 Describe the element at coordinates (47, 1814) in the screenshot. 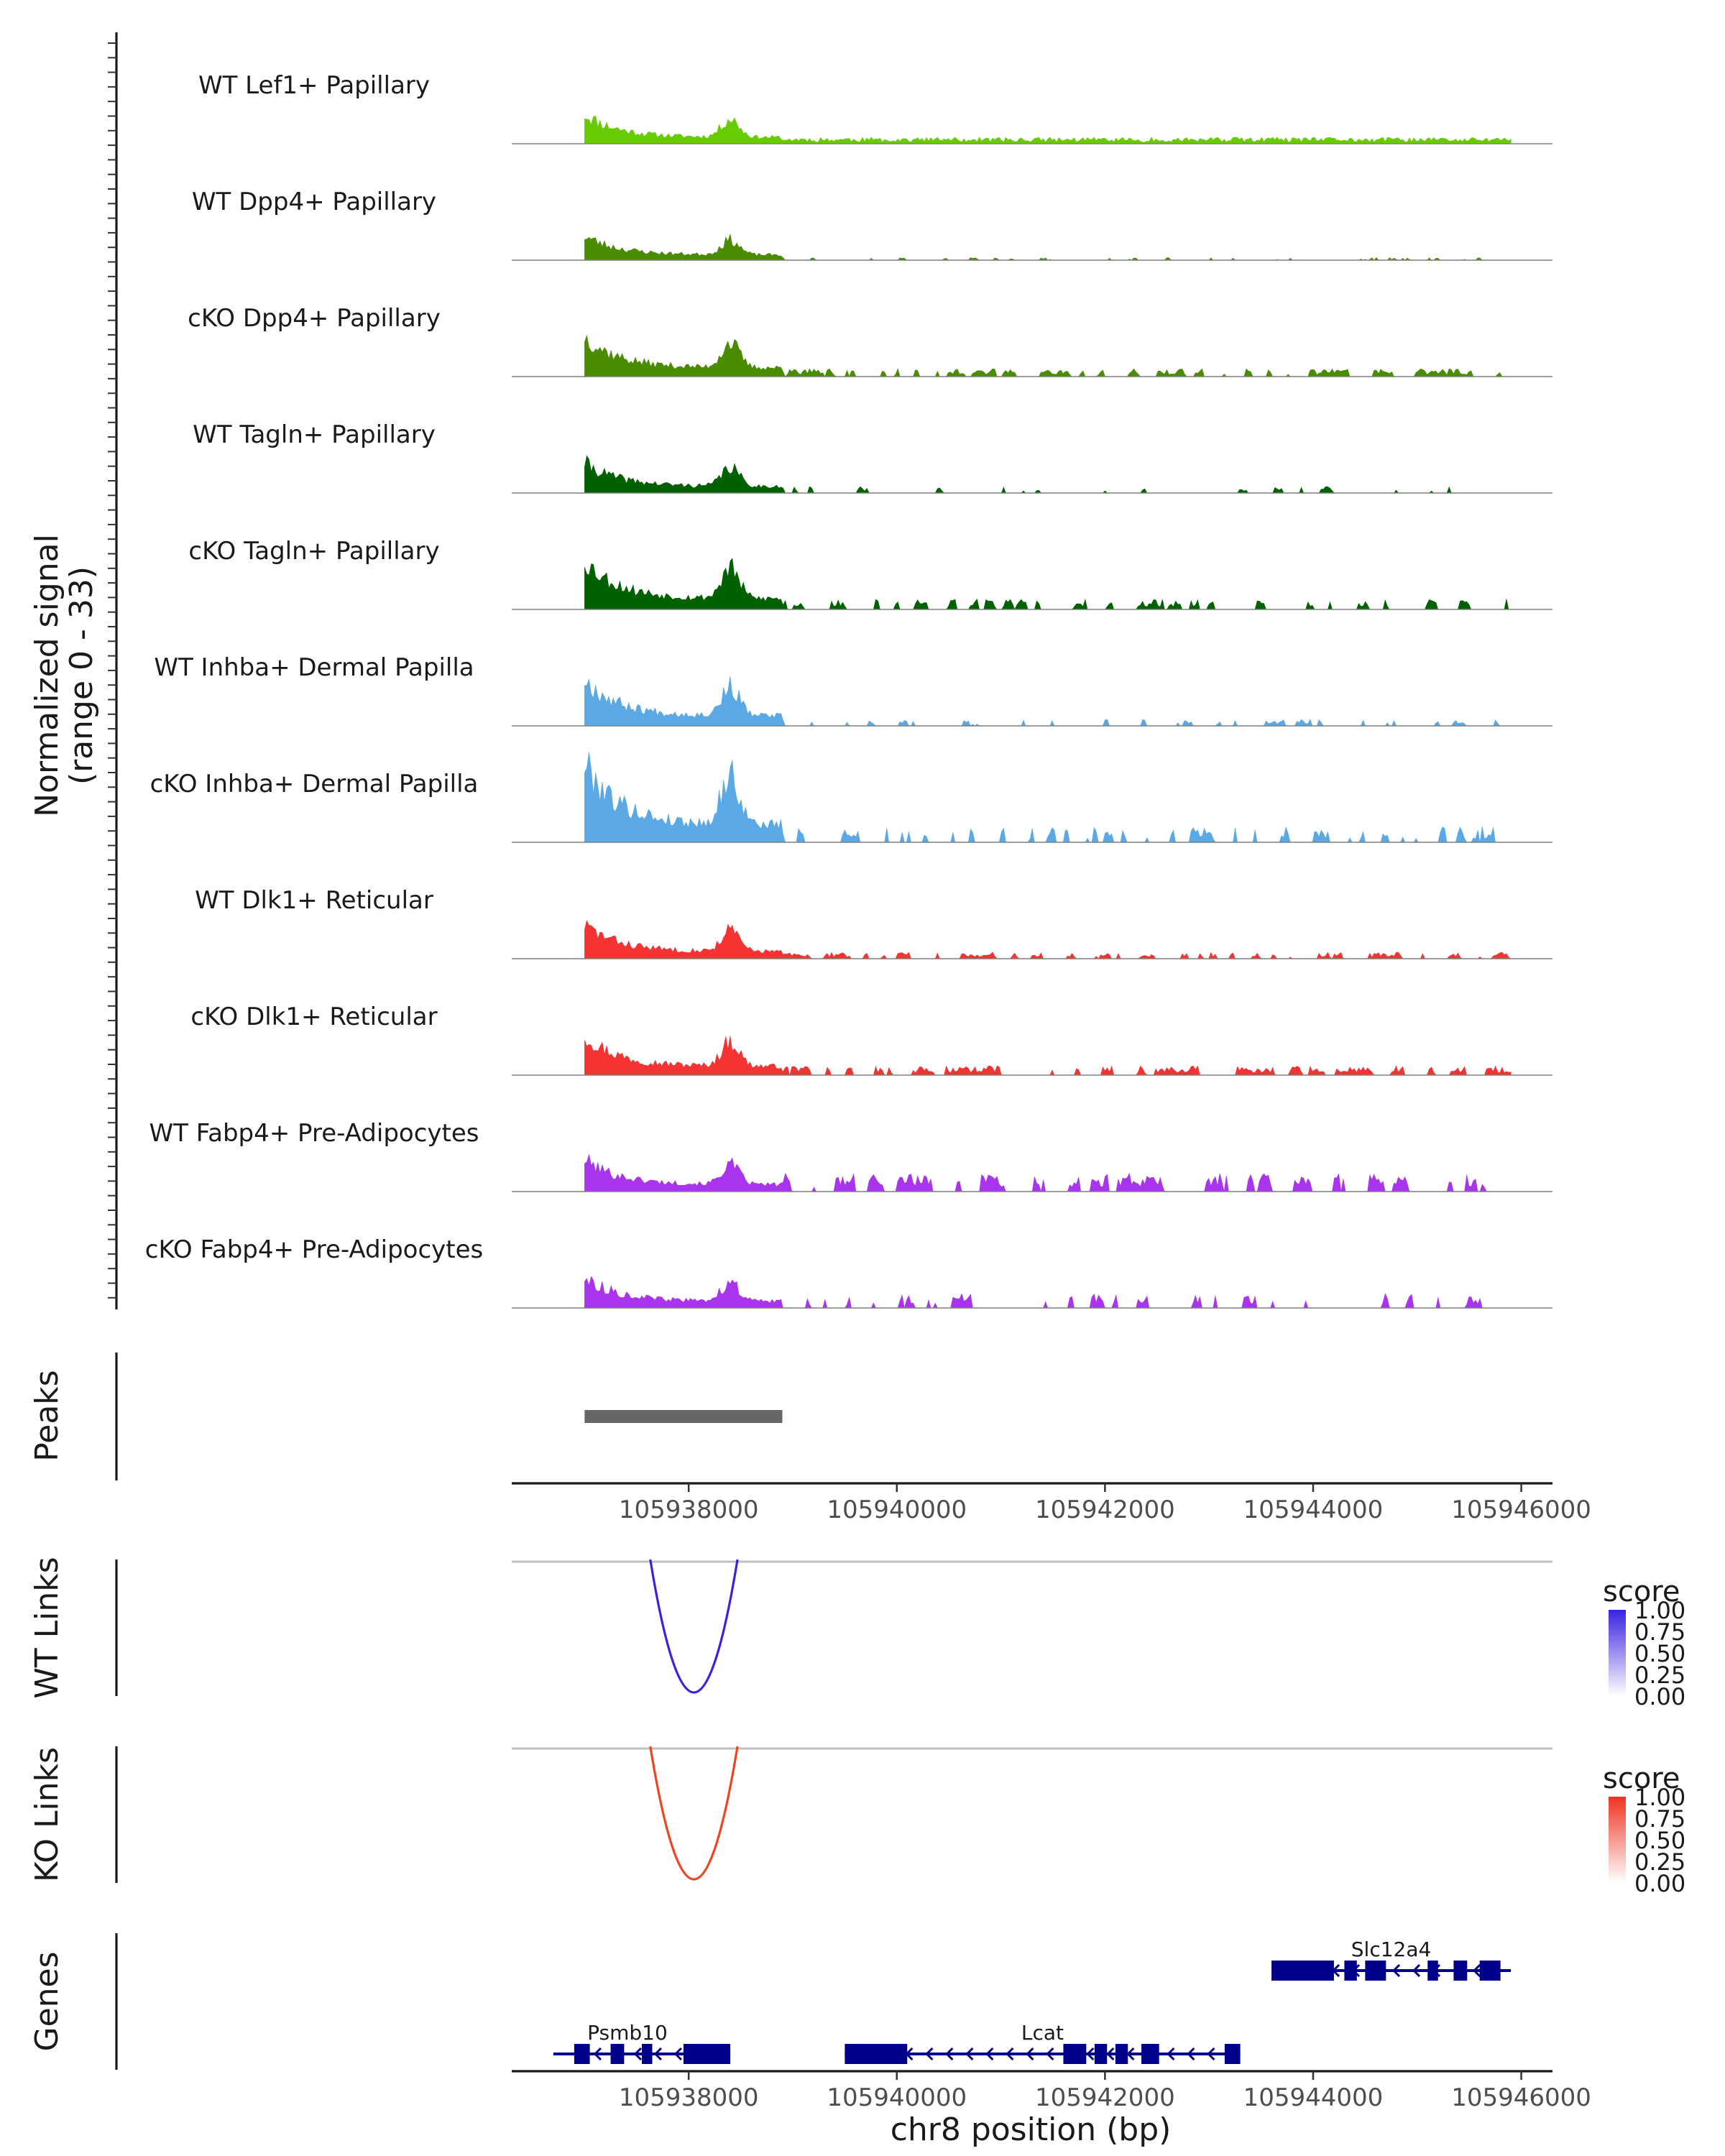

I see `link-panel-label: KO Links` at that location.